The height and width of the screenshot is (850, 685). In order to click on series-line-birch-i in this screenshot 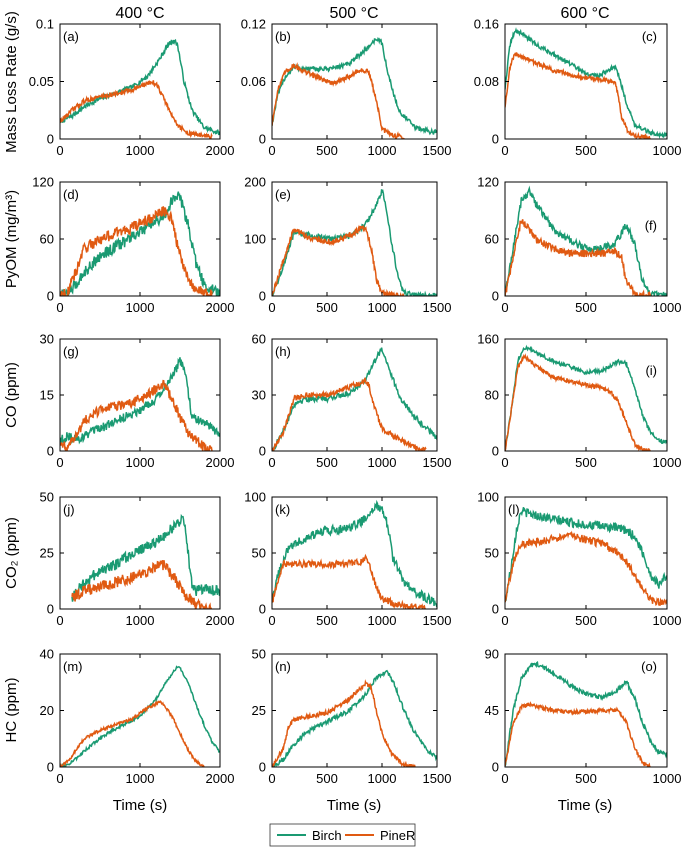, I will do `click(586, 397)`.